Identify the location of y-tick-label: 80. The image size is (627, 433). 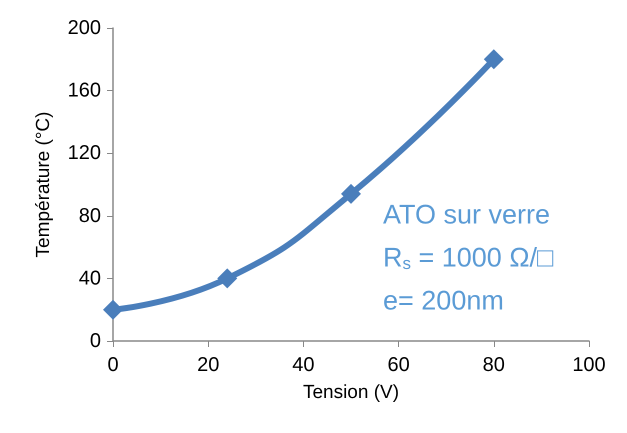
(89, 215).